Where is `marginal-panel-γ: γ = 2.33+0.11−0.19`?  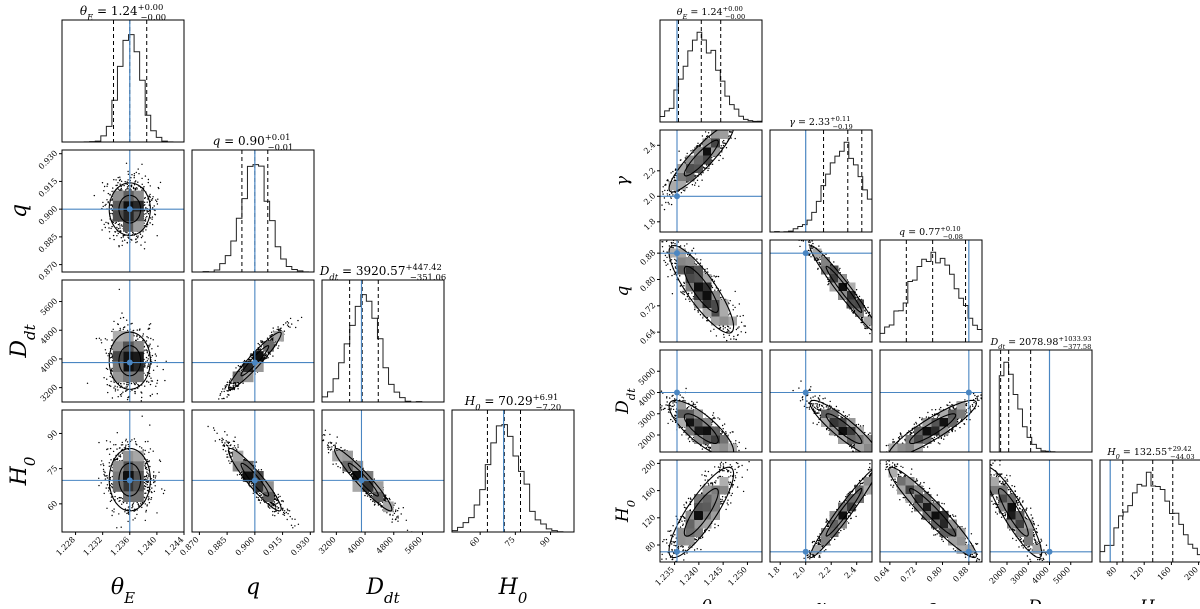 marginal-panel-γ: γ = 2.33+0.11−0.19 is located at coordinates (821, 173).